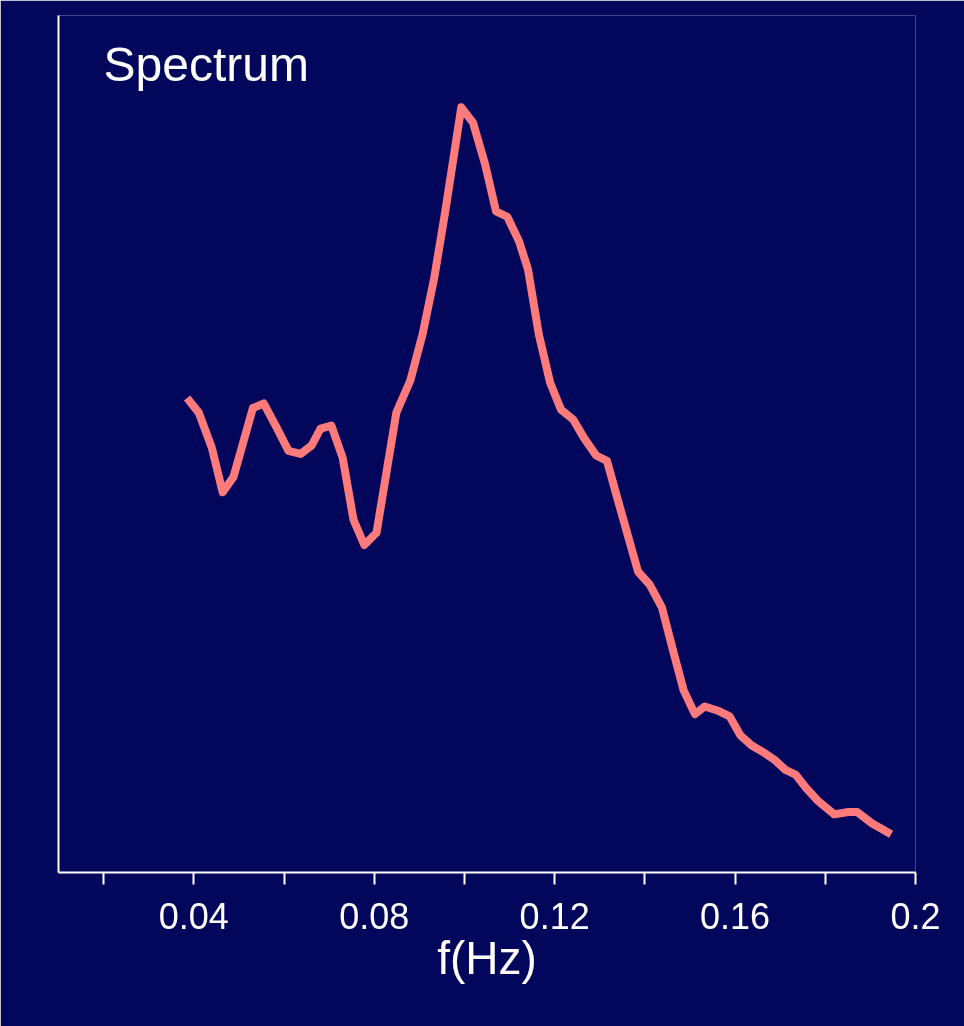 This screenshot has width=964, height=1026. What do you see at coordinates (735, 916) in the screenshot?
I see `x-tick-label: 0.16` at bounding box center [735, 916].